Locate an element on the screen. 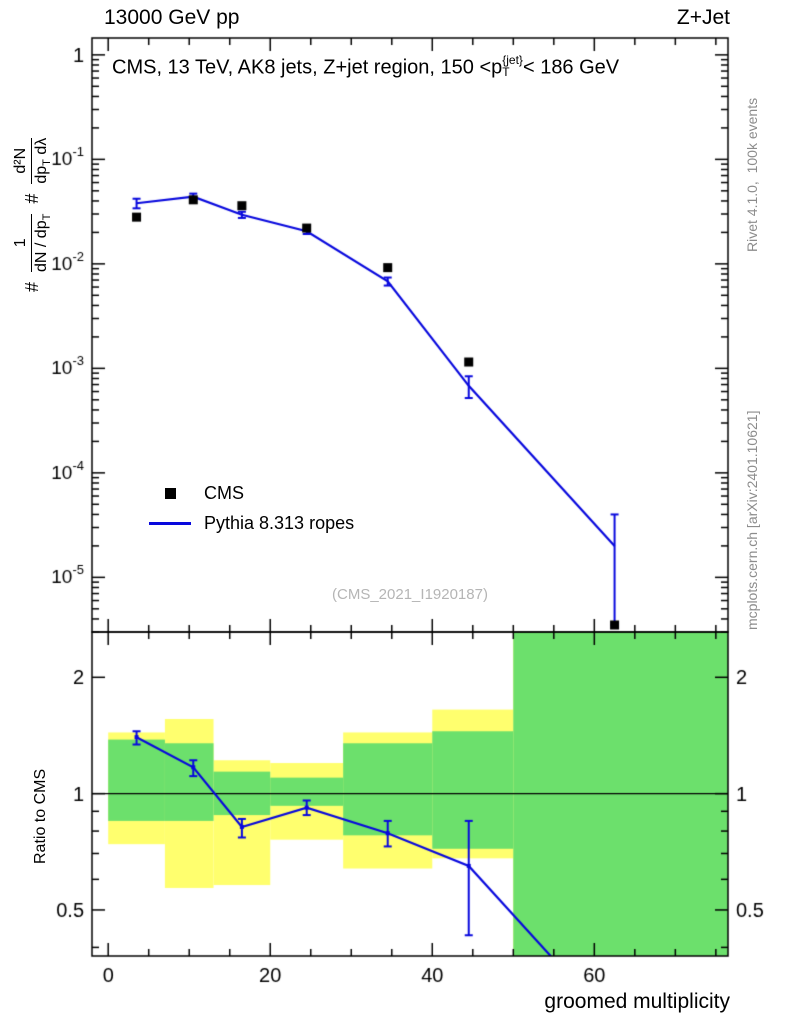 Image resolution: width=786 pixels, height=1024 pixels. frac1-denominator: dN / dpT is located at coordinates (43, 243).